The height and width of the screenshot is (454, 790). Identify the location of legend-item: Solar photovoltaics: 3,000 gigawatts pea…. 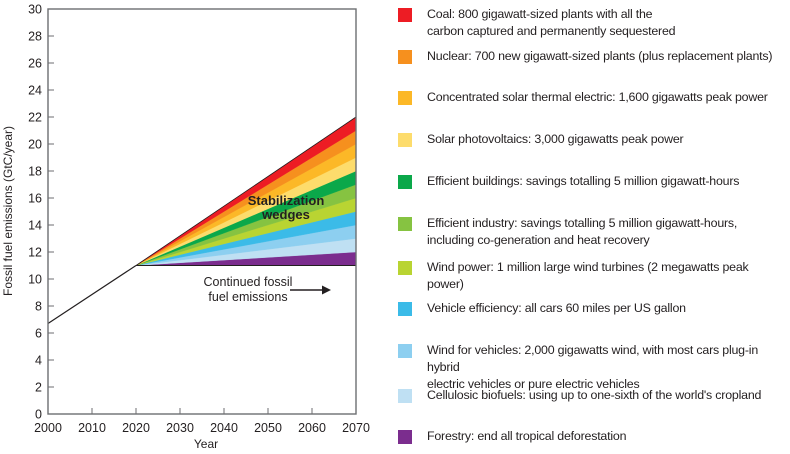
(592, 139).